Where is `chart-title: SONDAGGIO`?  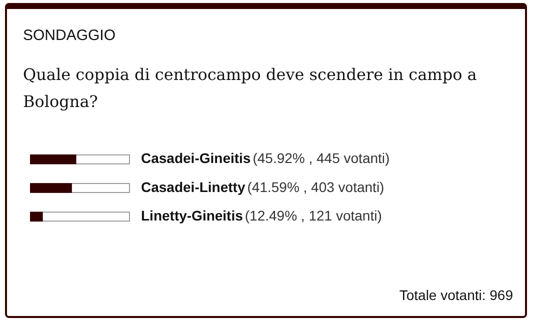
chart-title: SONDAGGIO is located at coordinates (69, 35).